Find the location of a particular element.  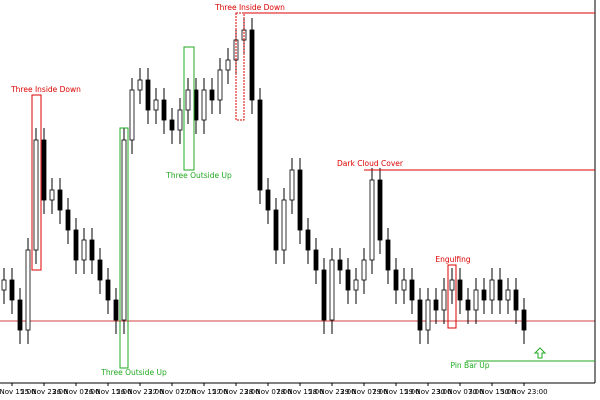

x-tick-label: 27 Nov 15:00 is located at coordinates (203, 392).